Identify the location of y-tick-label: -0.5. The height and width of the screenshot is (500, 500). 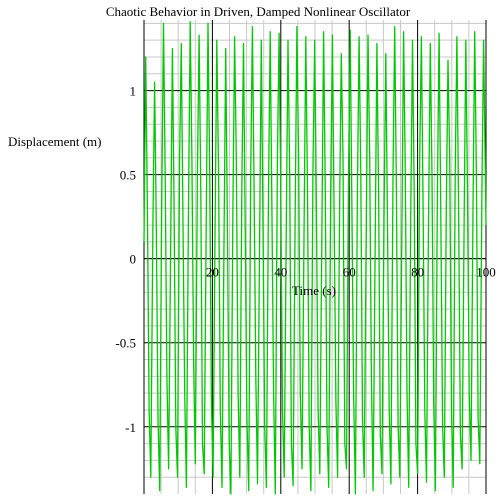
(125, 343).